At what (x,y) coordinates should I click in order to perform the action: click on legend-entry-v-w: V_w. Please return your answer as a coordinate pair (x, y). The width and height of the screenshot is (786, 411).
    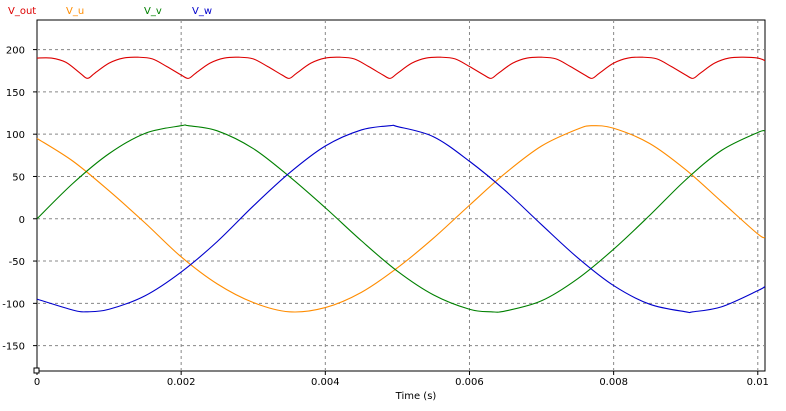
    Looking at the image, I should click on (202, 11).